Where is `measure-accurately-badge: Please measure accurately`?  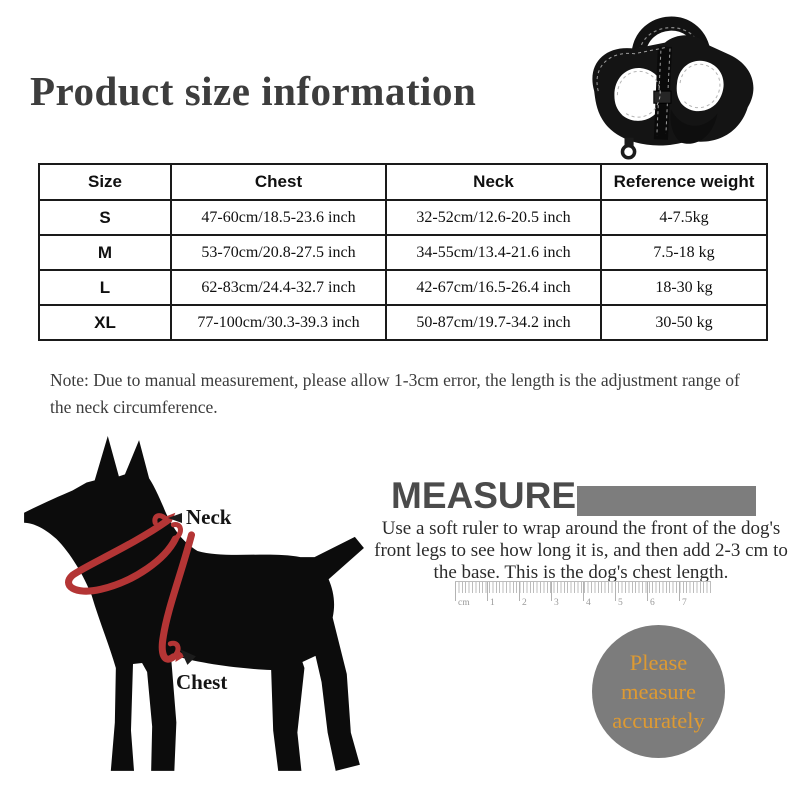 measure-accurately-badge: Please measure accurately is located at coordinates (658, 691).